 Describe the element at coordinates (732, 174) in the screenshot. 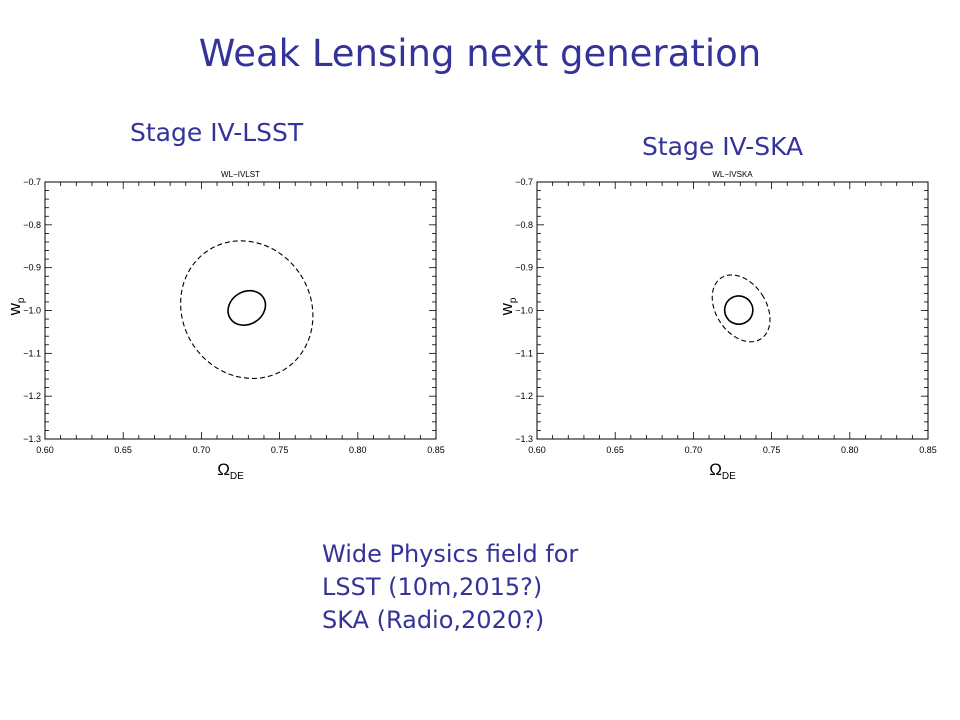

I see `plot-title: WL−IVSKA` at that location.